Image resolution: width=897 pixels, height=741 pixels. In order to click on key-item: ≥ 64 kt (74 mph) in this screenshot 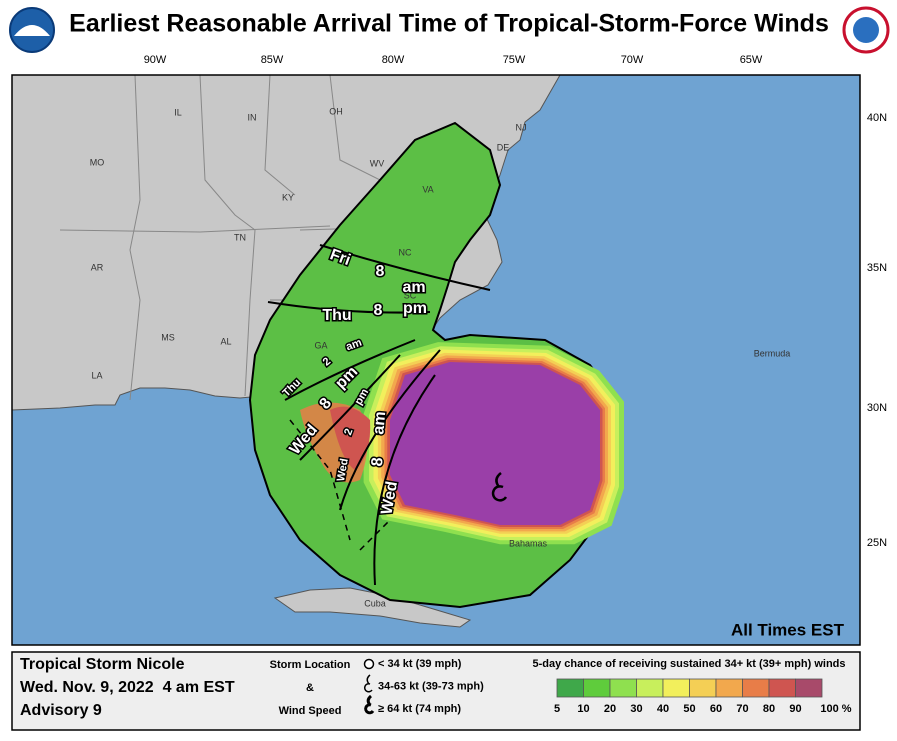, I will do `click(419, 709)`.